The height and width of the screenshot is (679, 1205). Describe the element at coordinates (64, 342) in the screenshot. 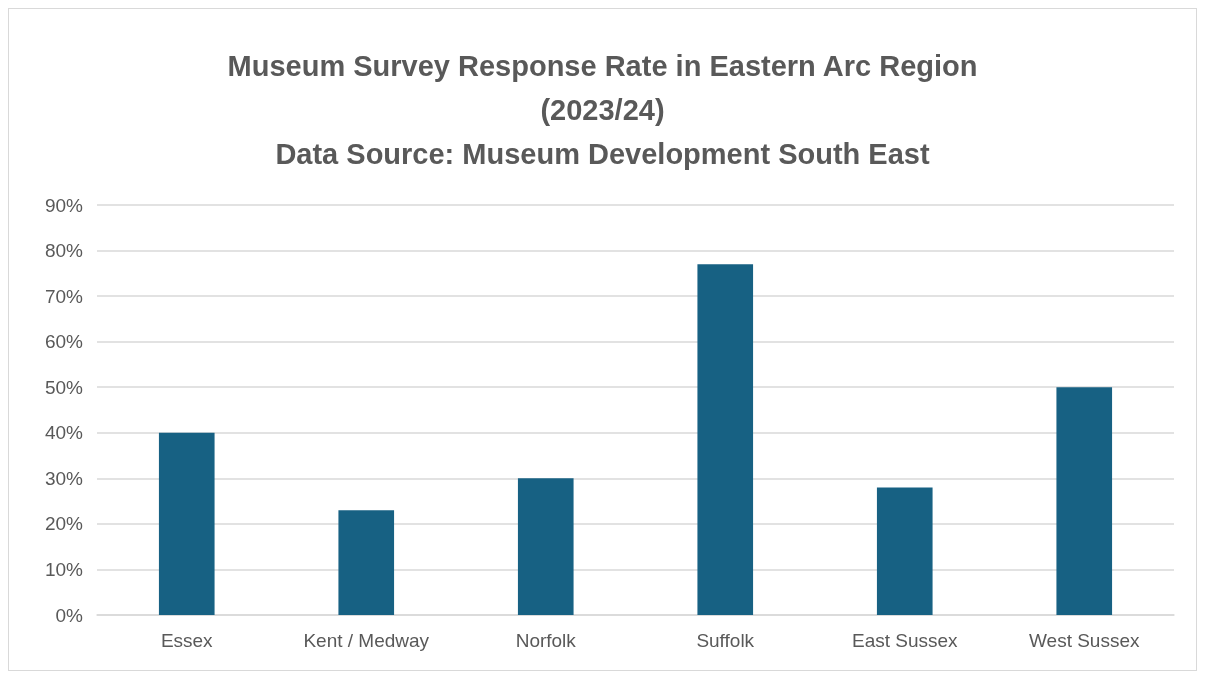

I see `y-tick-label: 60%` at that location.